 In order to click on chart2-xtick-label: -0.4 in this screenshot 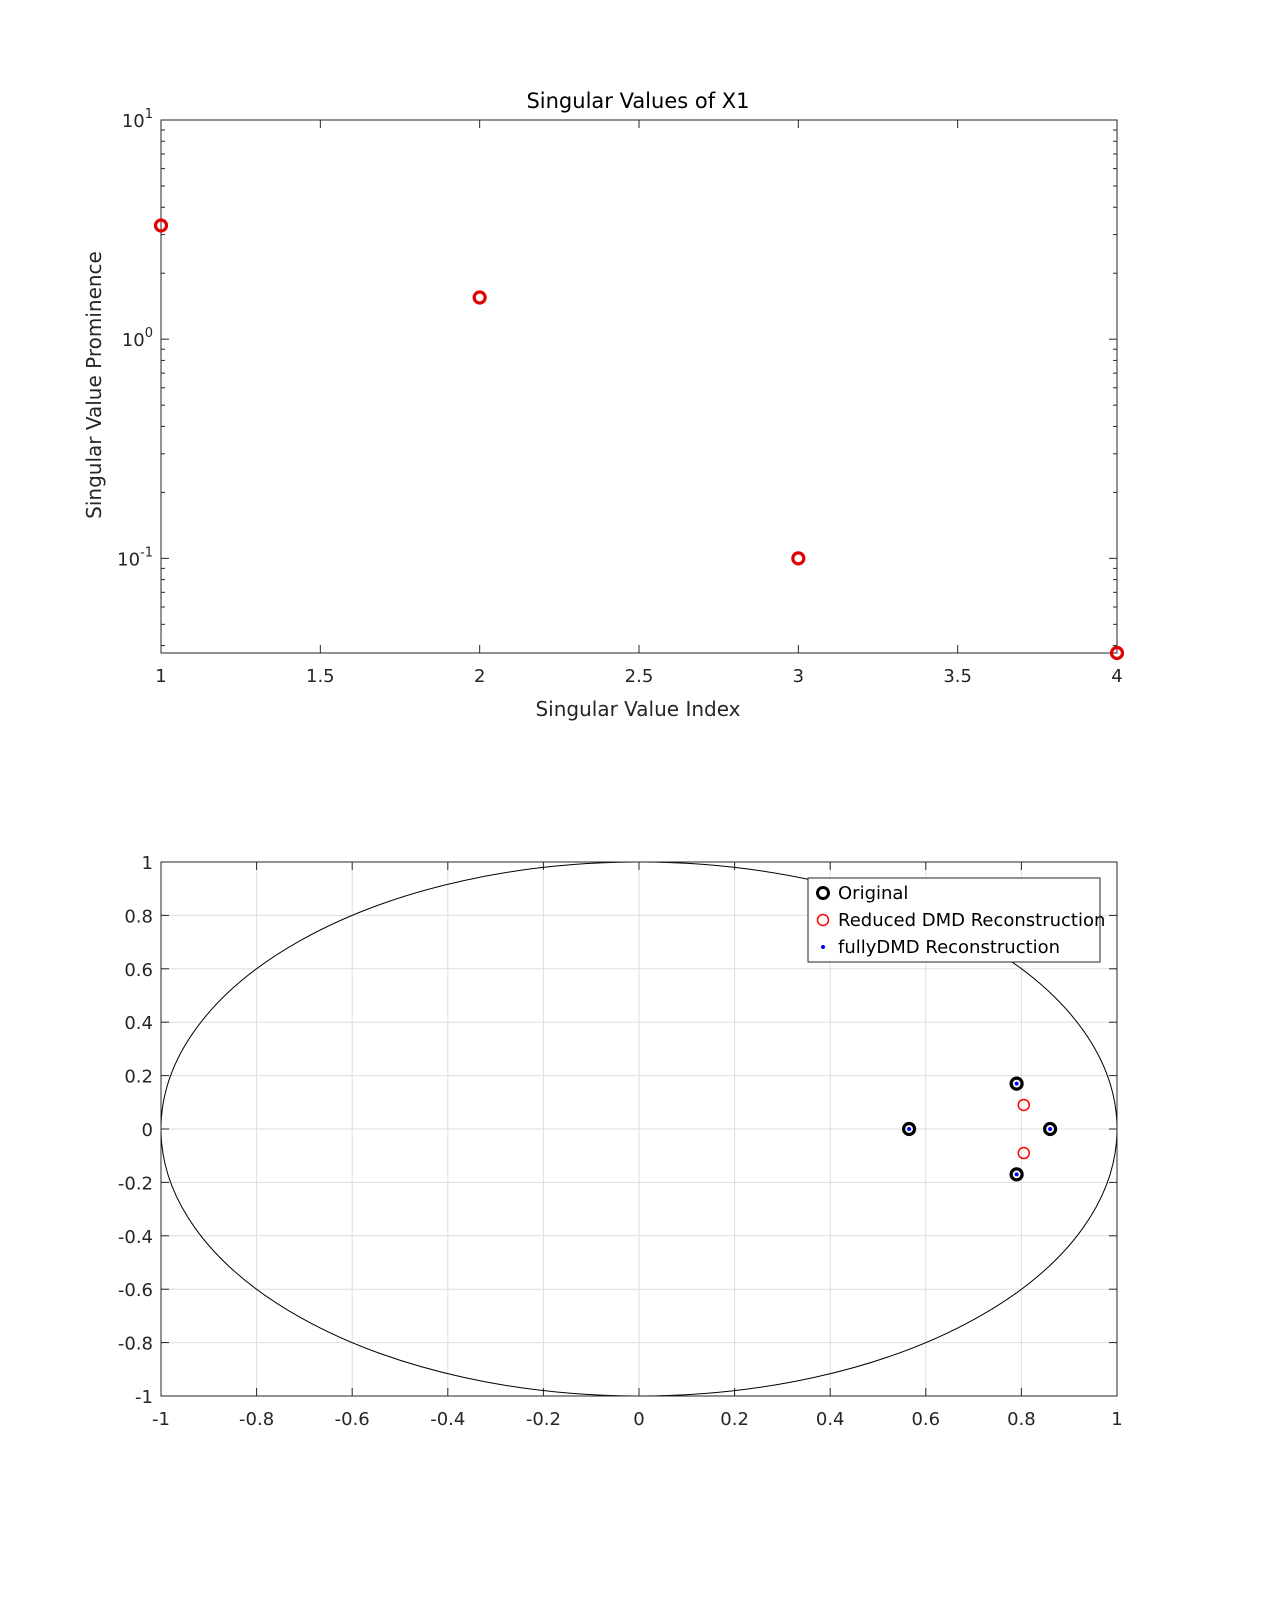, I will do `click(447, 1419)`.